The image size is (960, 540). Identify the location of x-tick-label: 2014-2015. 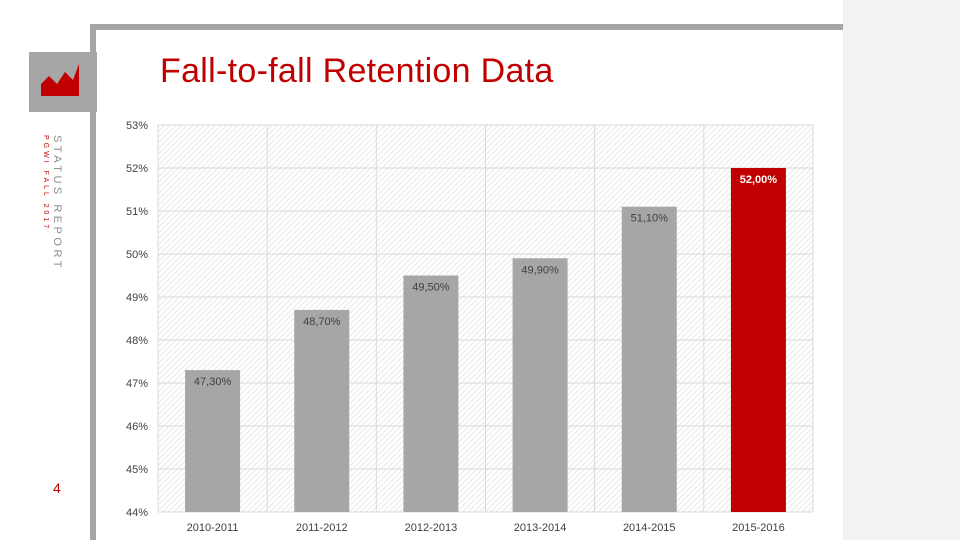
(649, 528).